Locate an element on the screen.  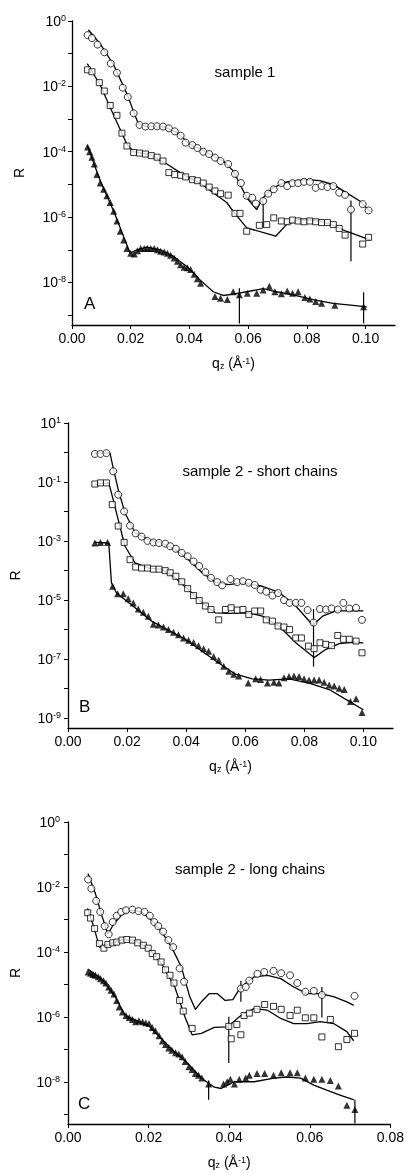
annotation: B is located at coordinates (85, 706).